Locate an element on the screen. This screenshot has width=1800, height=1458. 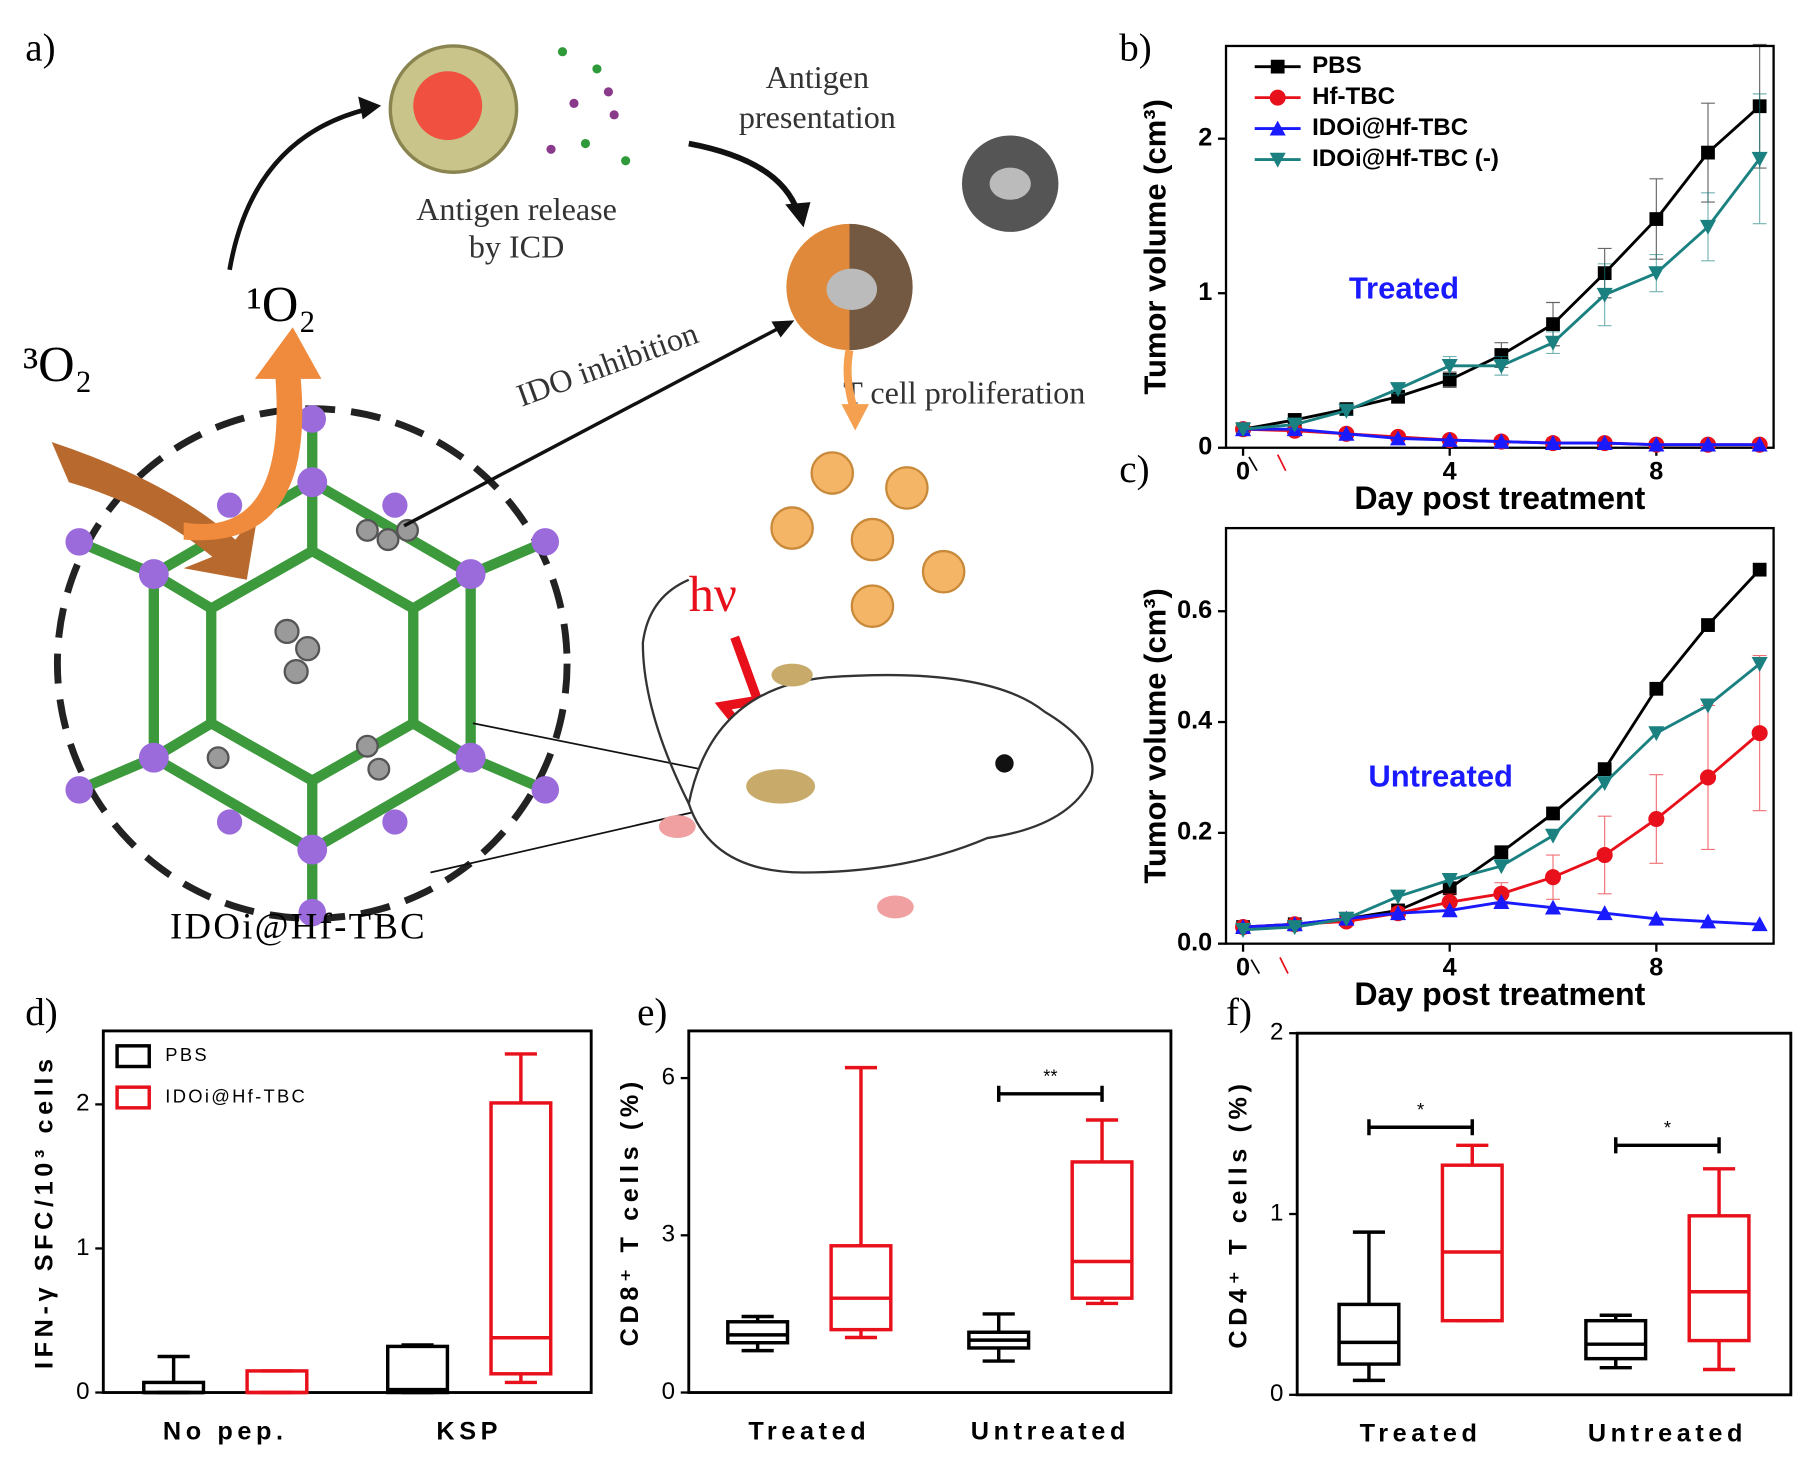
light-label: hν is located at coordinates (713, 594).